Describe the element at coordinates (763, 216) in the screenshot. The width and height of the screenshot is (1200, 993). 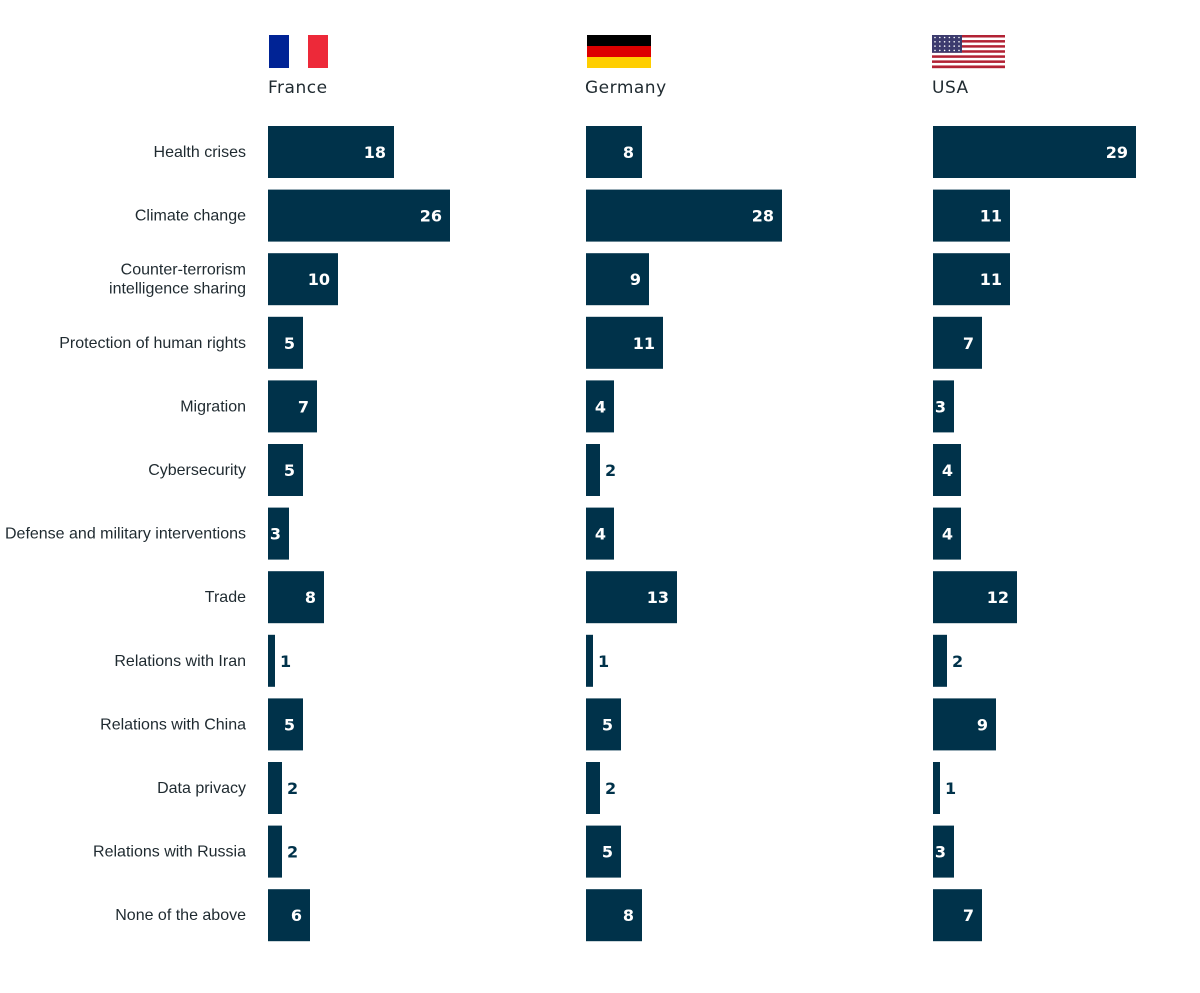
I see `value-label: 28` at that location.